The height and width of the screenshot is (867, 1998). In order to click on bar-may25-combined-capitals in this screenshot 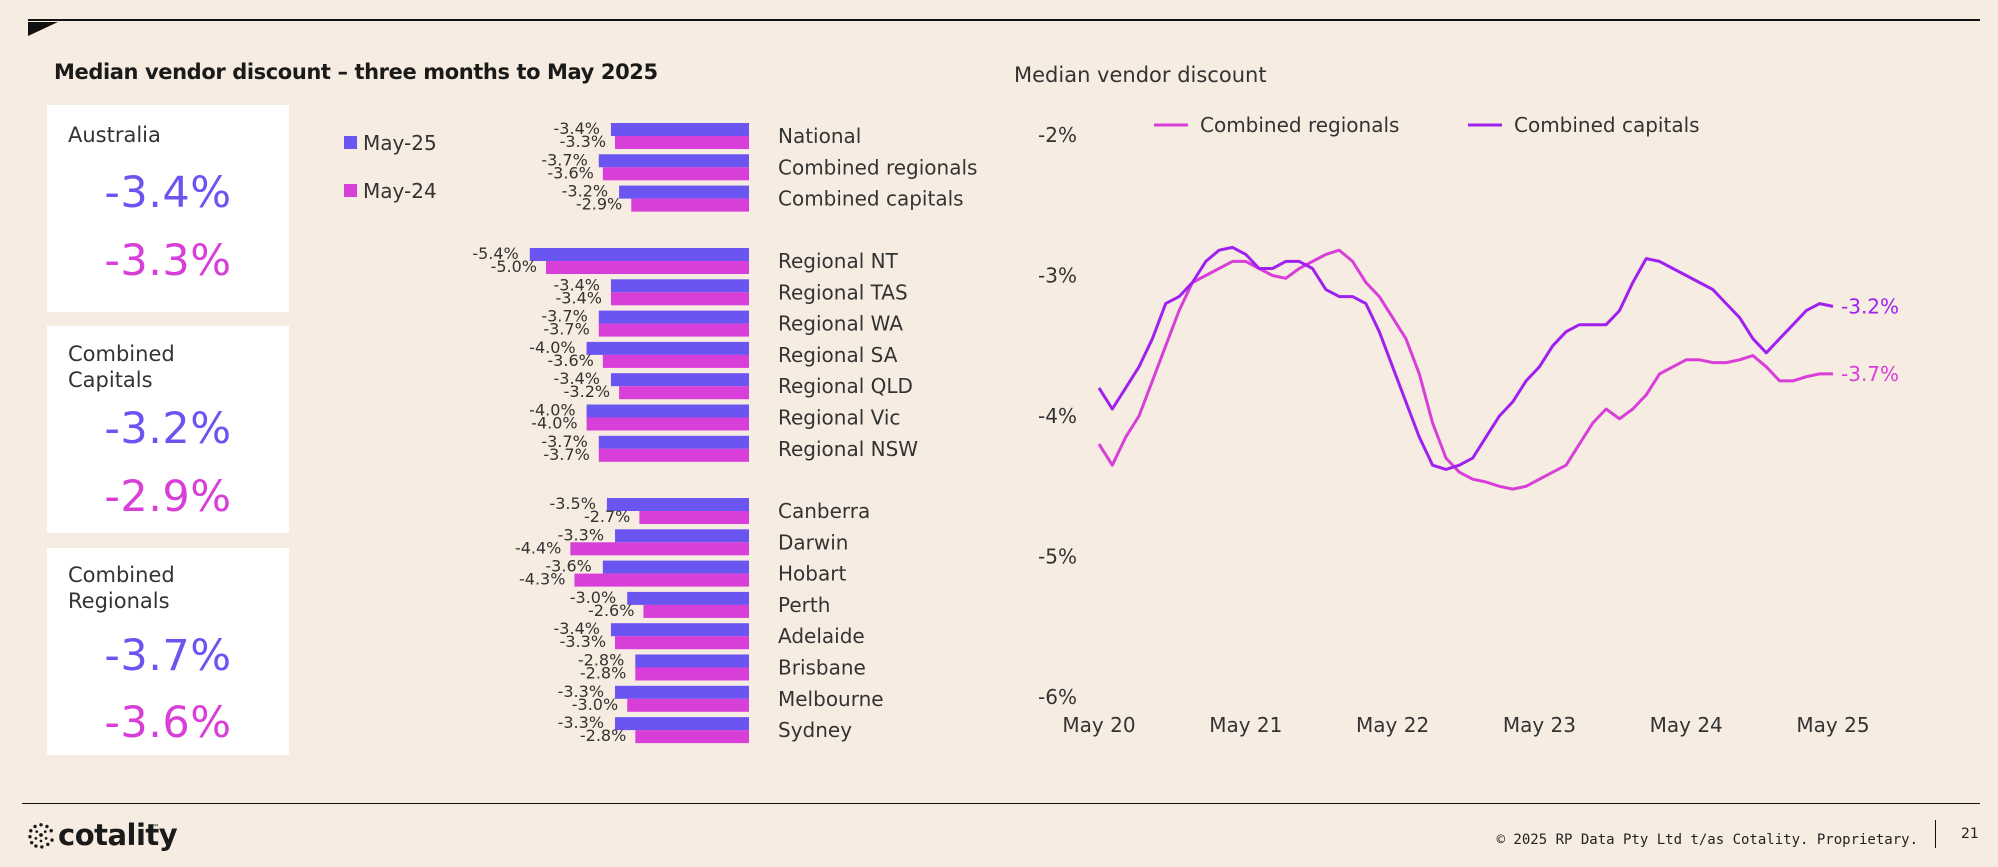, I will do `click(684, 192)`.